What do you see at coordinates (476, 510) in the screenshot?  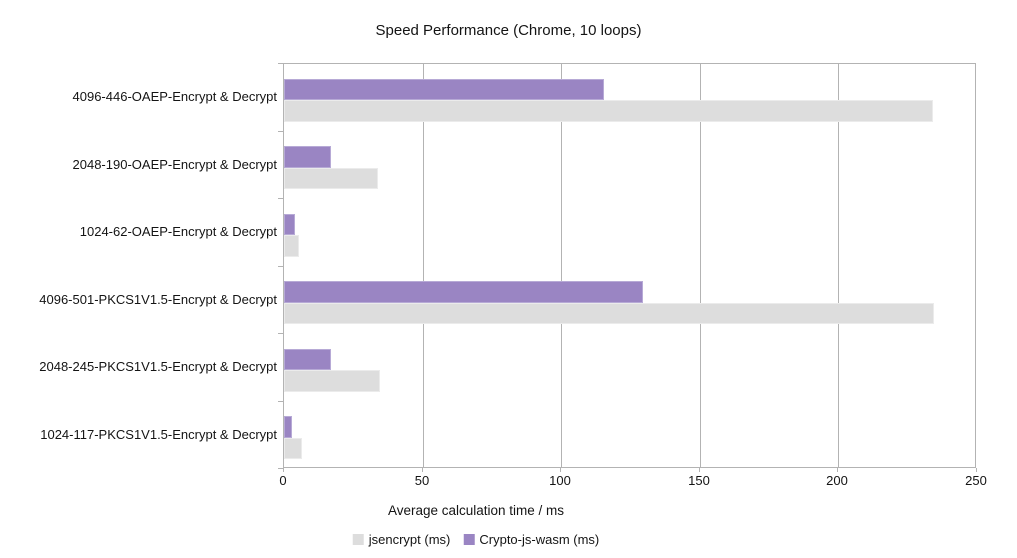 I see `x-axis-title: Average calculation time / ms` at bounding box center [476, 510].